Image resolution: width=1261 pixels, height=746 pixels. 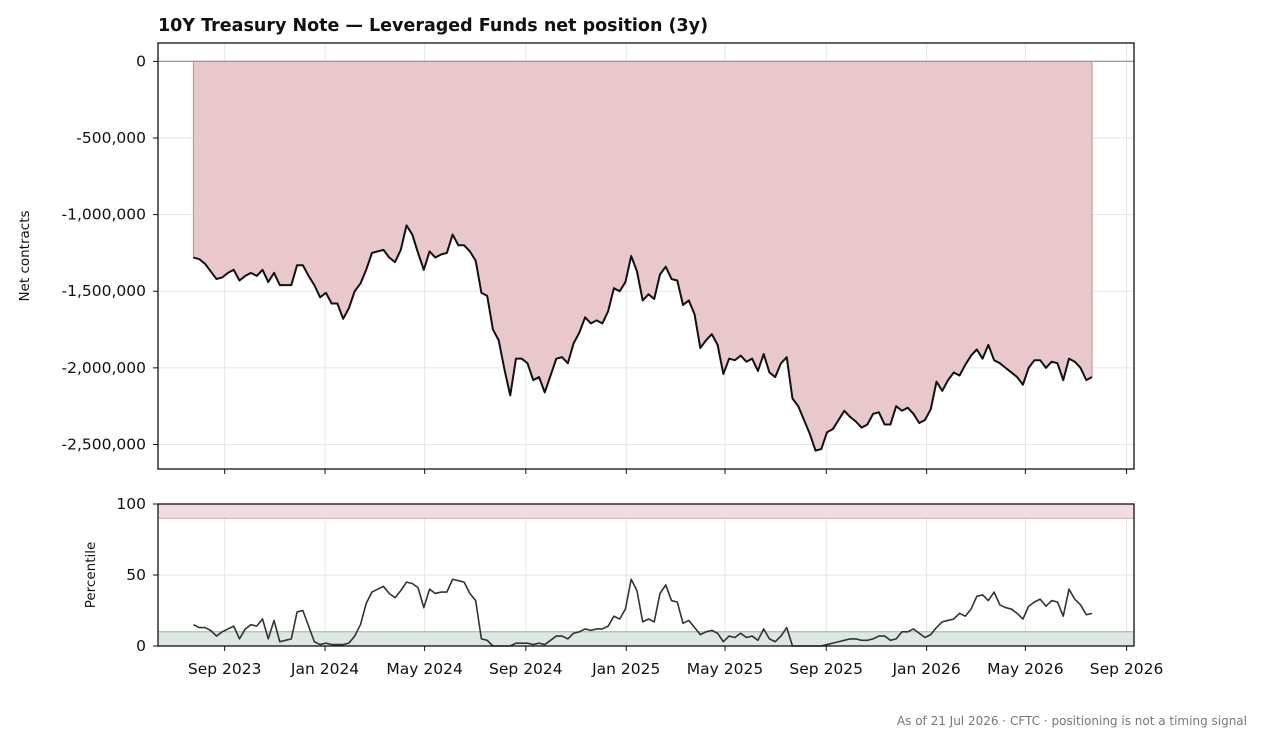 I want to click on top-y-tick-label: -1,000,000, so click(x=104, y=215).